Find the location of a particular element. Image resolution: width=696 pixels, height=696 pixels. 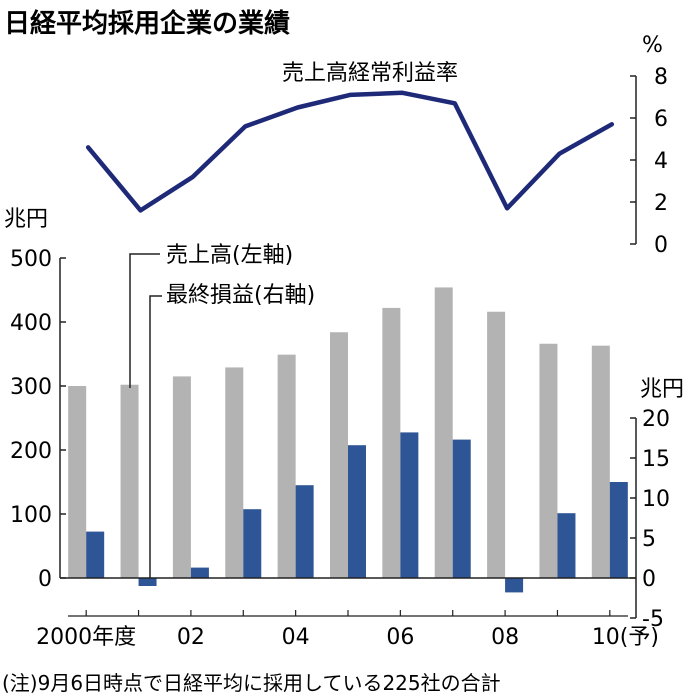

right-tick-label: -5 is located at coordinates (653, 619).